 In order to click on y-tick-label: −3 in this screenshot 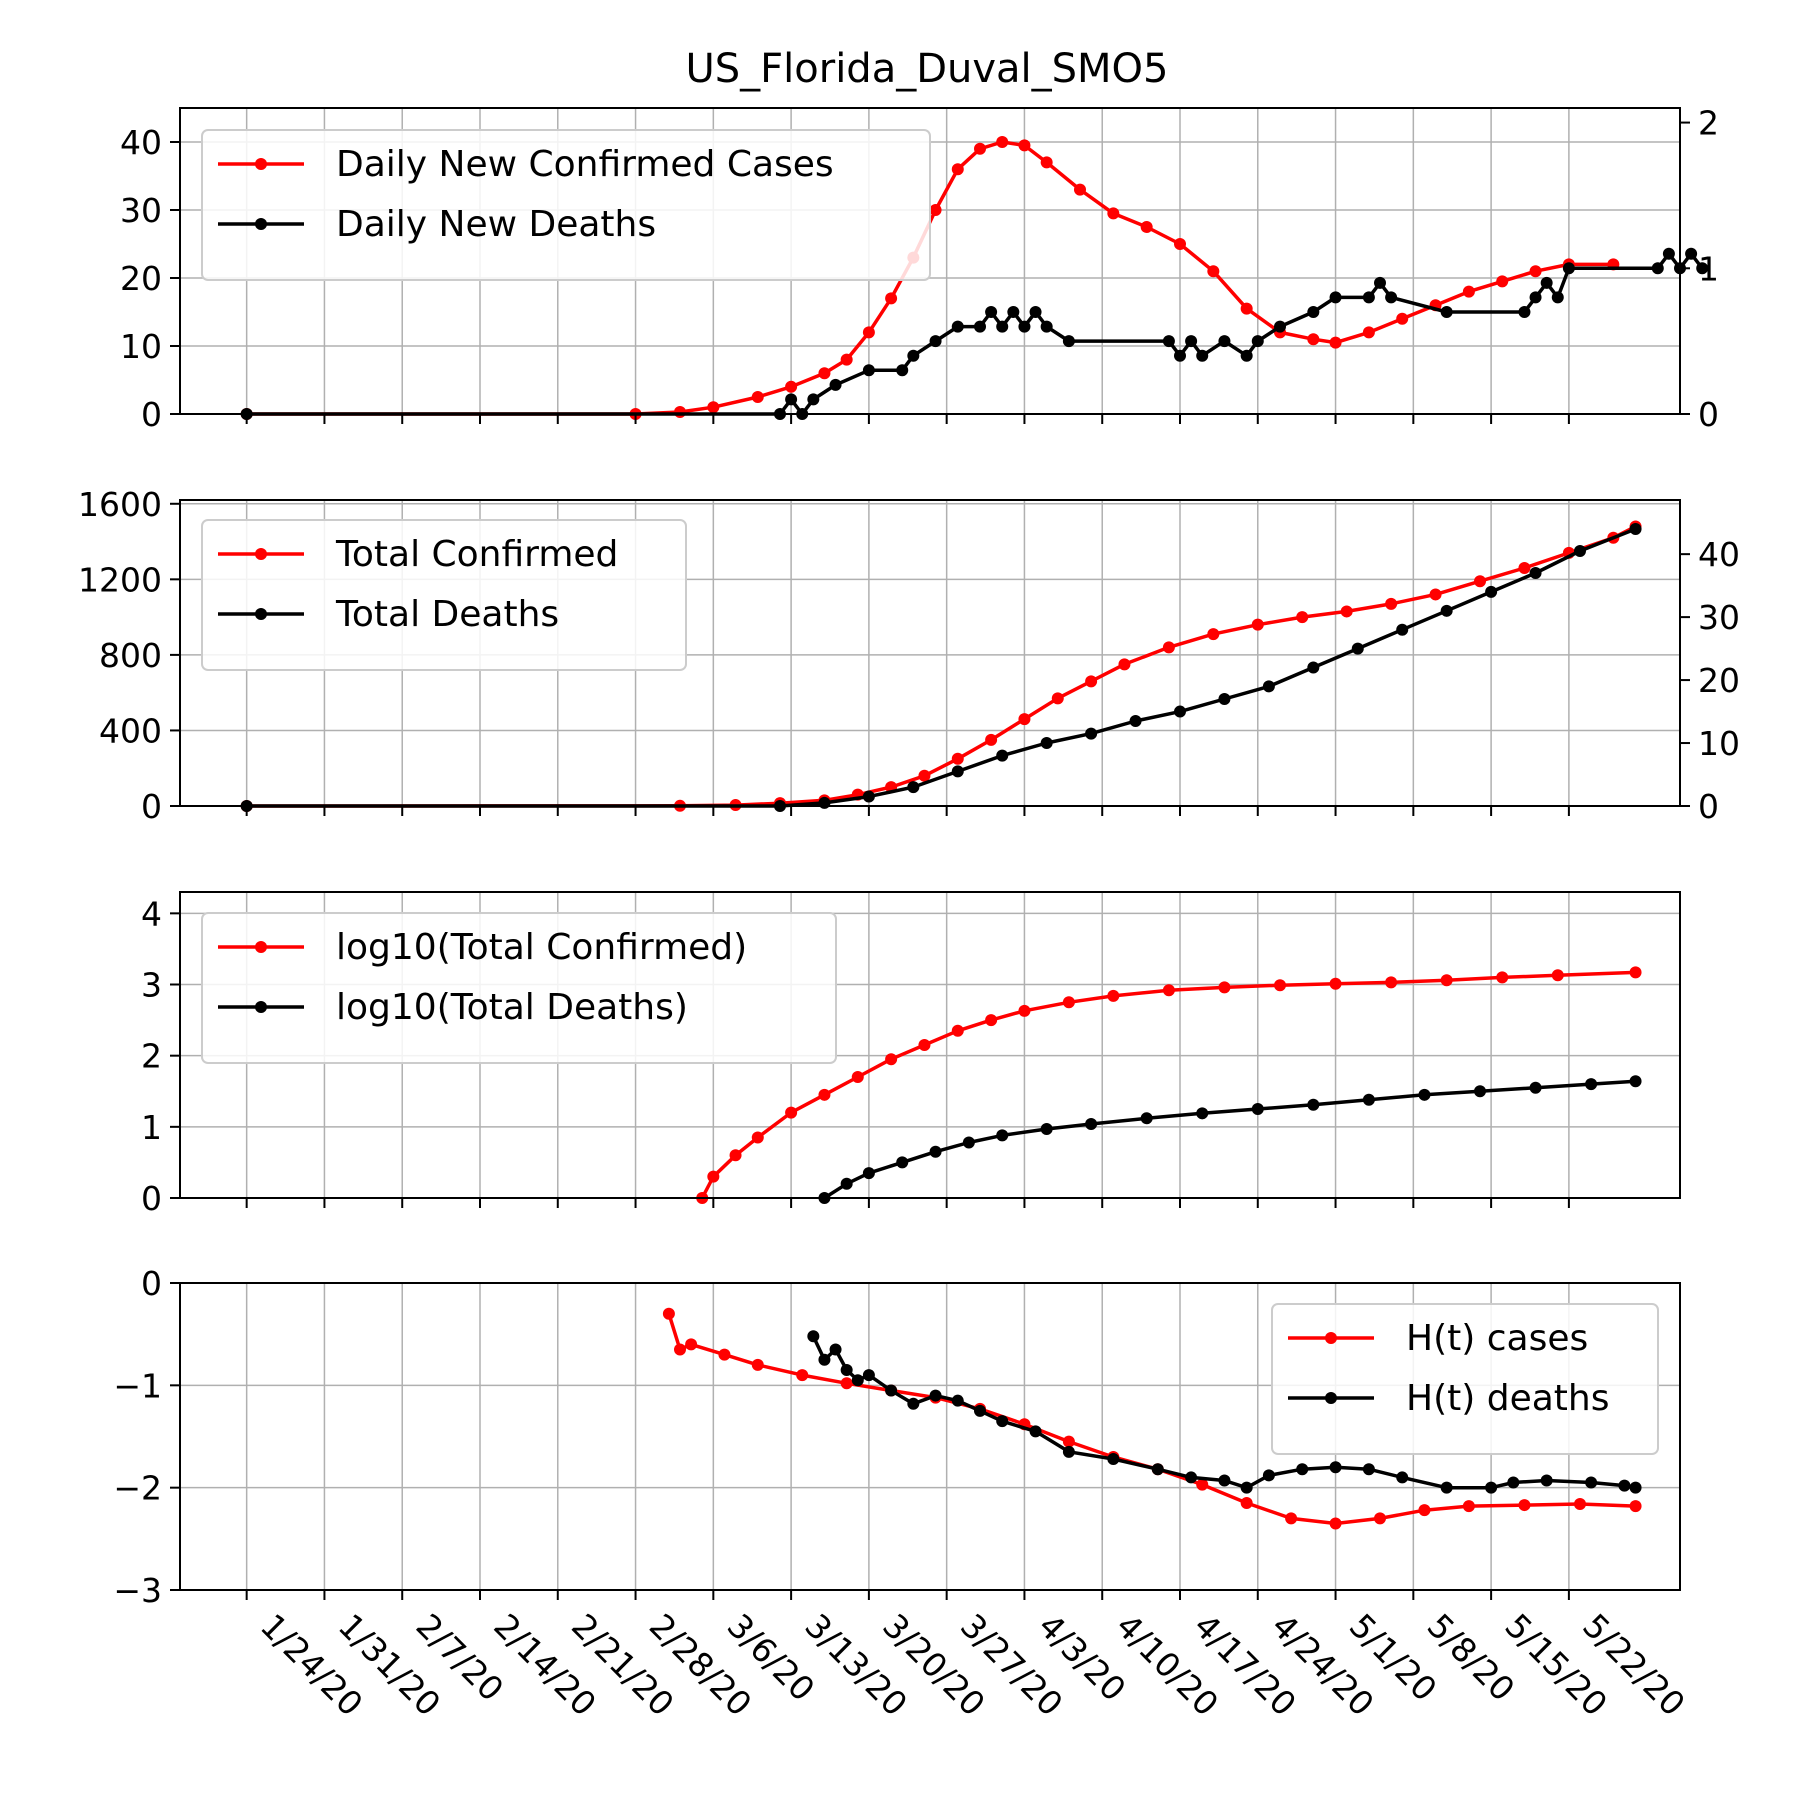, I will do `click(137, 1590)`.